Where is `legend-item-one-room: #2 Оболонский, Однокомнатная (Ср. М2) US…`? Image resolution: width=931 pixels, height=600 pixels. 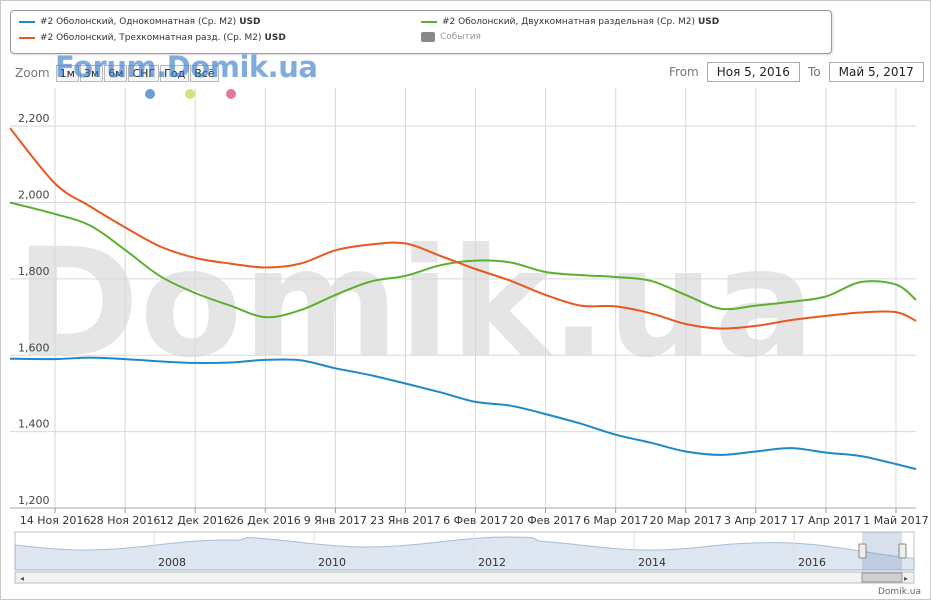 legend-item-one-room: #2 Оболонский, Однокомнатная (Ср. М2) US… is located at coordinates (139, 22).